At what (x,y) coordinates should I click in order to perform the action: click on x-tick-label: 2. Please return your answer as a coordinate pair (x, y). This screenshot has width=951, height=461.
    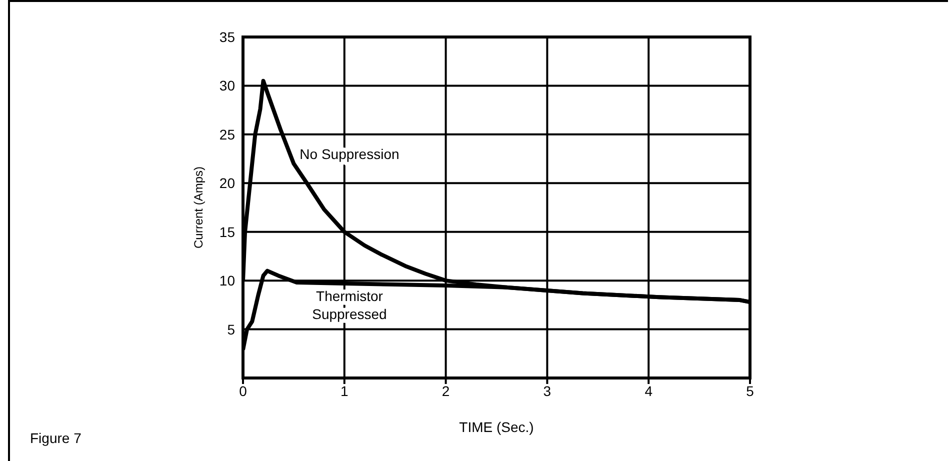
    Looking at the image, I should click on (446, 390).